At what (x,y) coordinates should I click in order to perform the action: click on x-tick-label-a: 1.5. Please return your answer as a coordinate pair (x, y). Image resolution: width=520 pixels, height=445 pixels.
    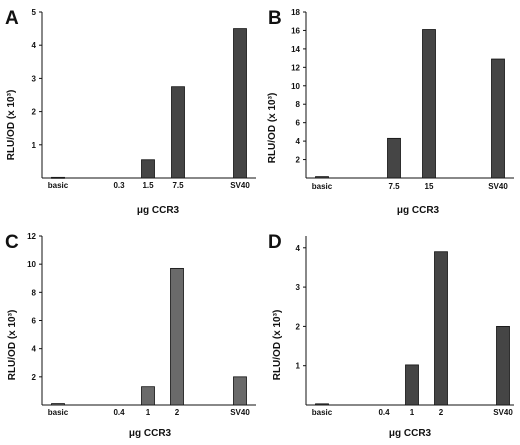
    Looking at the image, I should click on (148, 185).